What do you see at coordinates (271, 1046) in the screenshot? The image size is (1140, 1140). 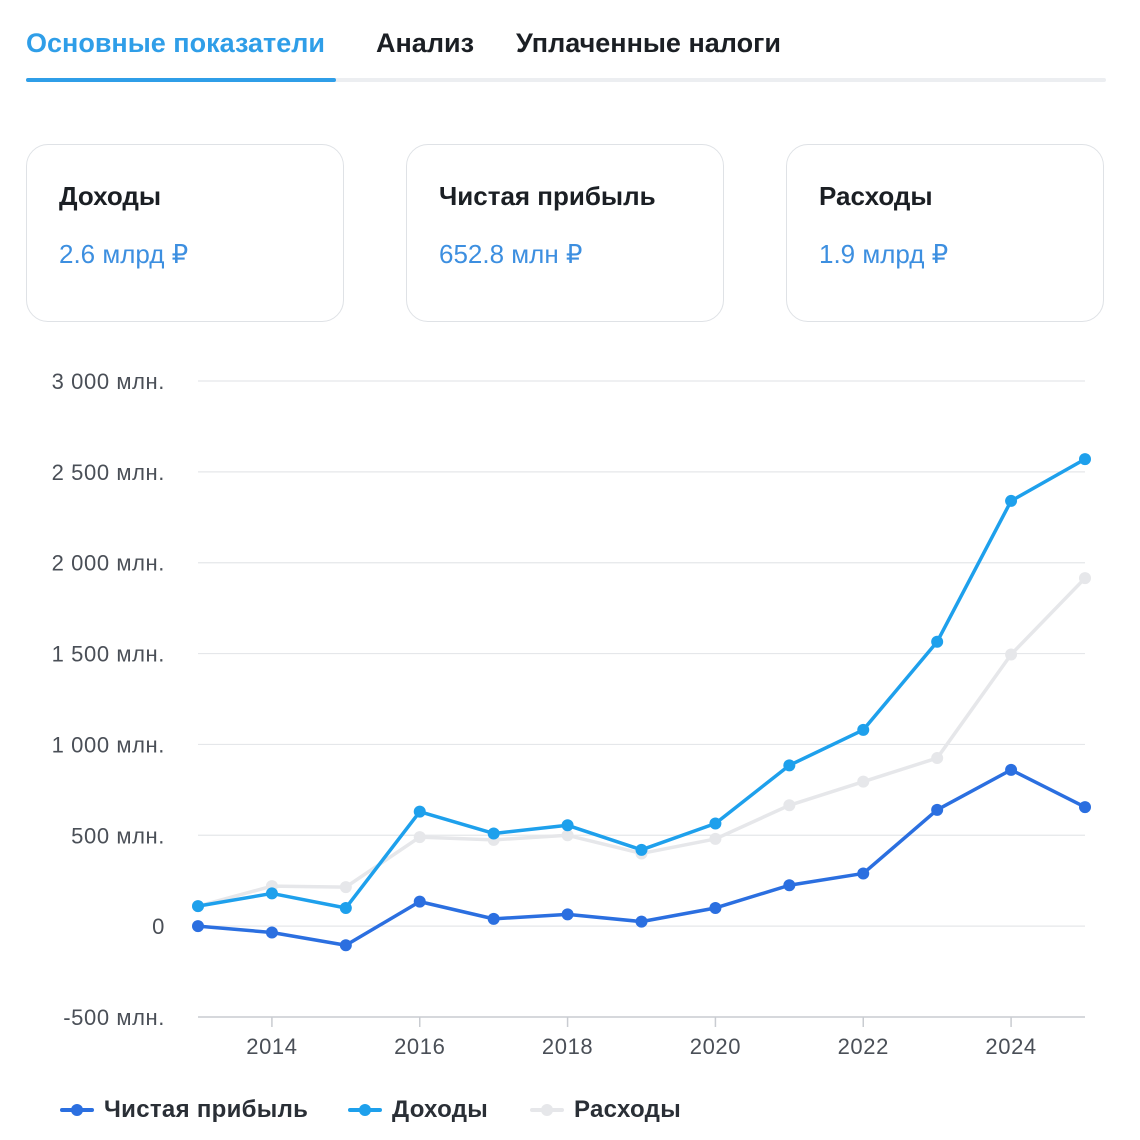 I see `x-tick-label: 2014` at bounding box center [271, 1046].